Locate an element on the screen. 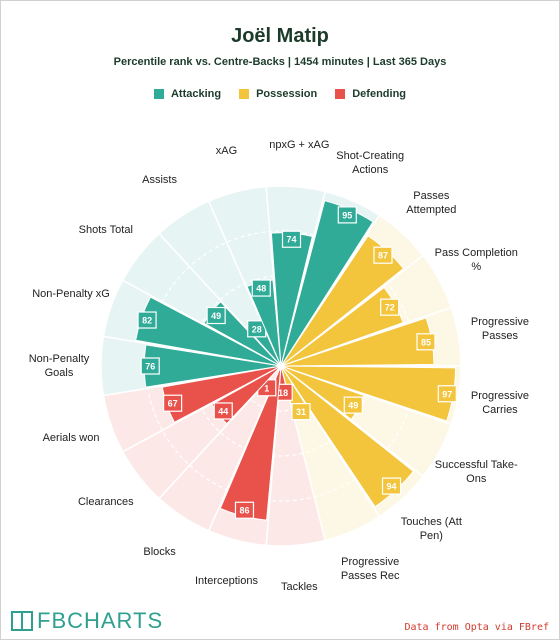 The image size is (560, 640). value-label: 95 is located at coordinates (347, 215).